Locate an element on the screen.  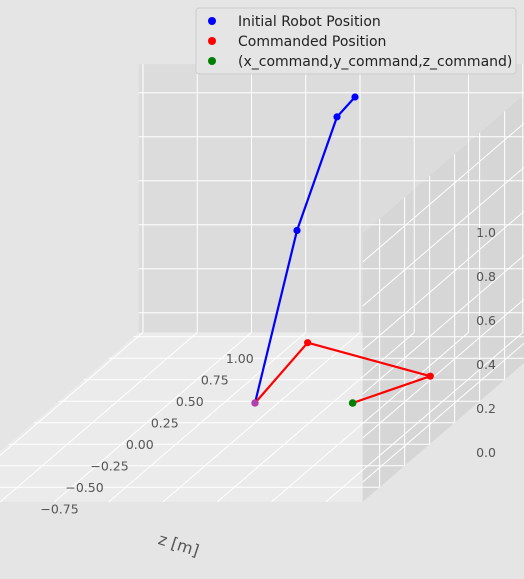
tick-label: 0.2 is located at coordinates (486, 408).